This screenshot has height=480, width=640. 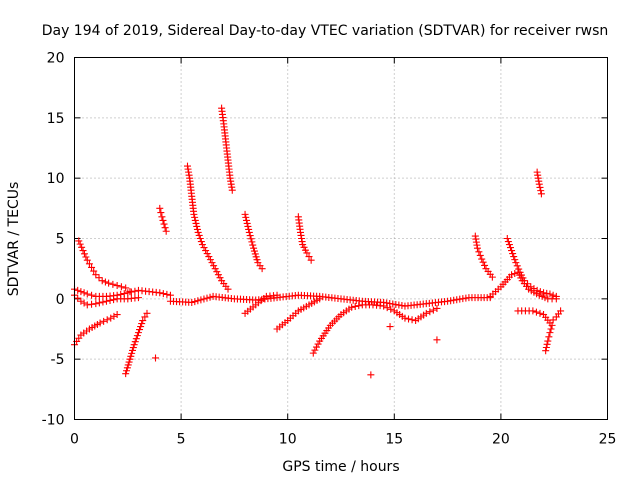 What do you see at coordinates (56, 119) in the screenshot?
I see `y-tick-label: 15` at bounding box center [56, 119].